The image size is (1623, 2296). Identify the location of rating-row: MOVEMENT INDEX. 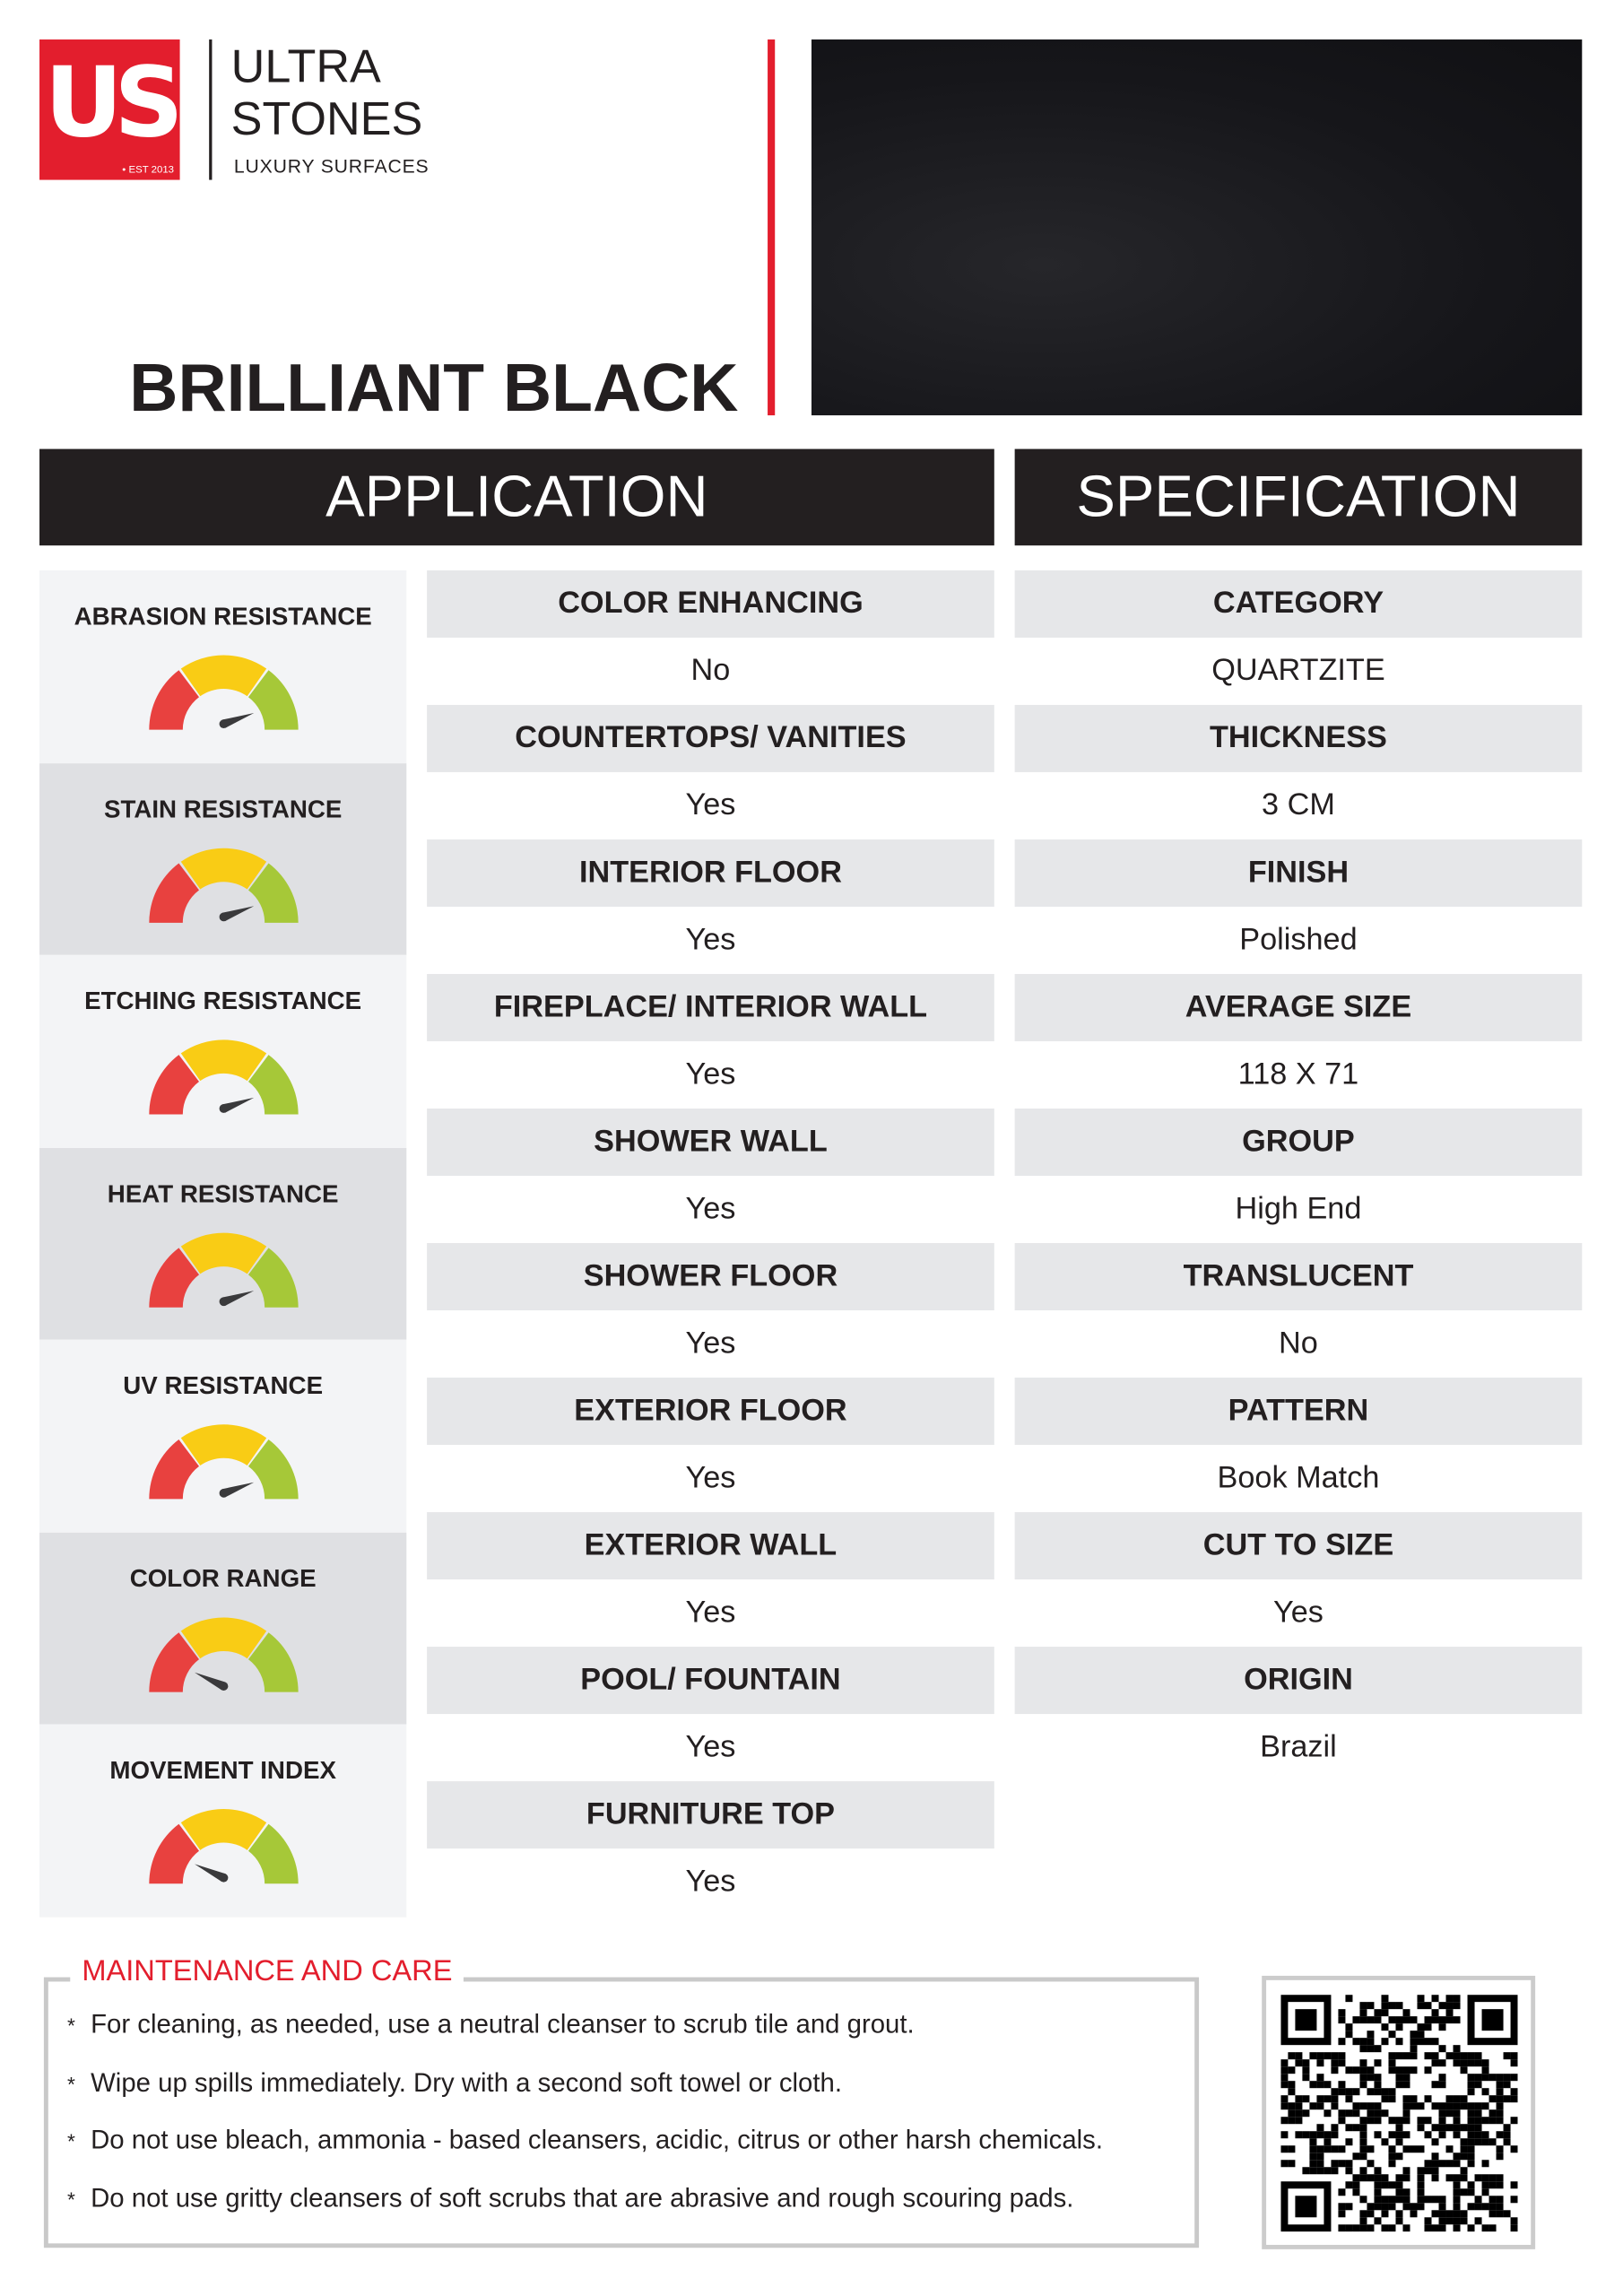
(223, 1820).